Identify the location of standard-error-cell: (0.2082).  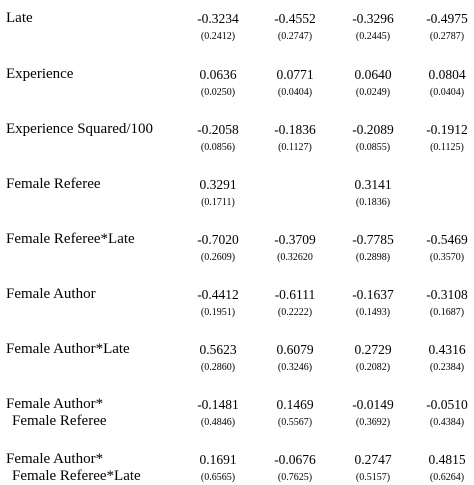
(373, 367).